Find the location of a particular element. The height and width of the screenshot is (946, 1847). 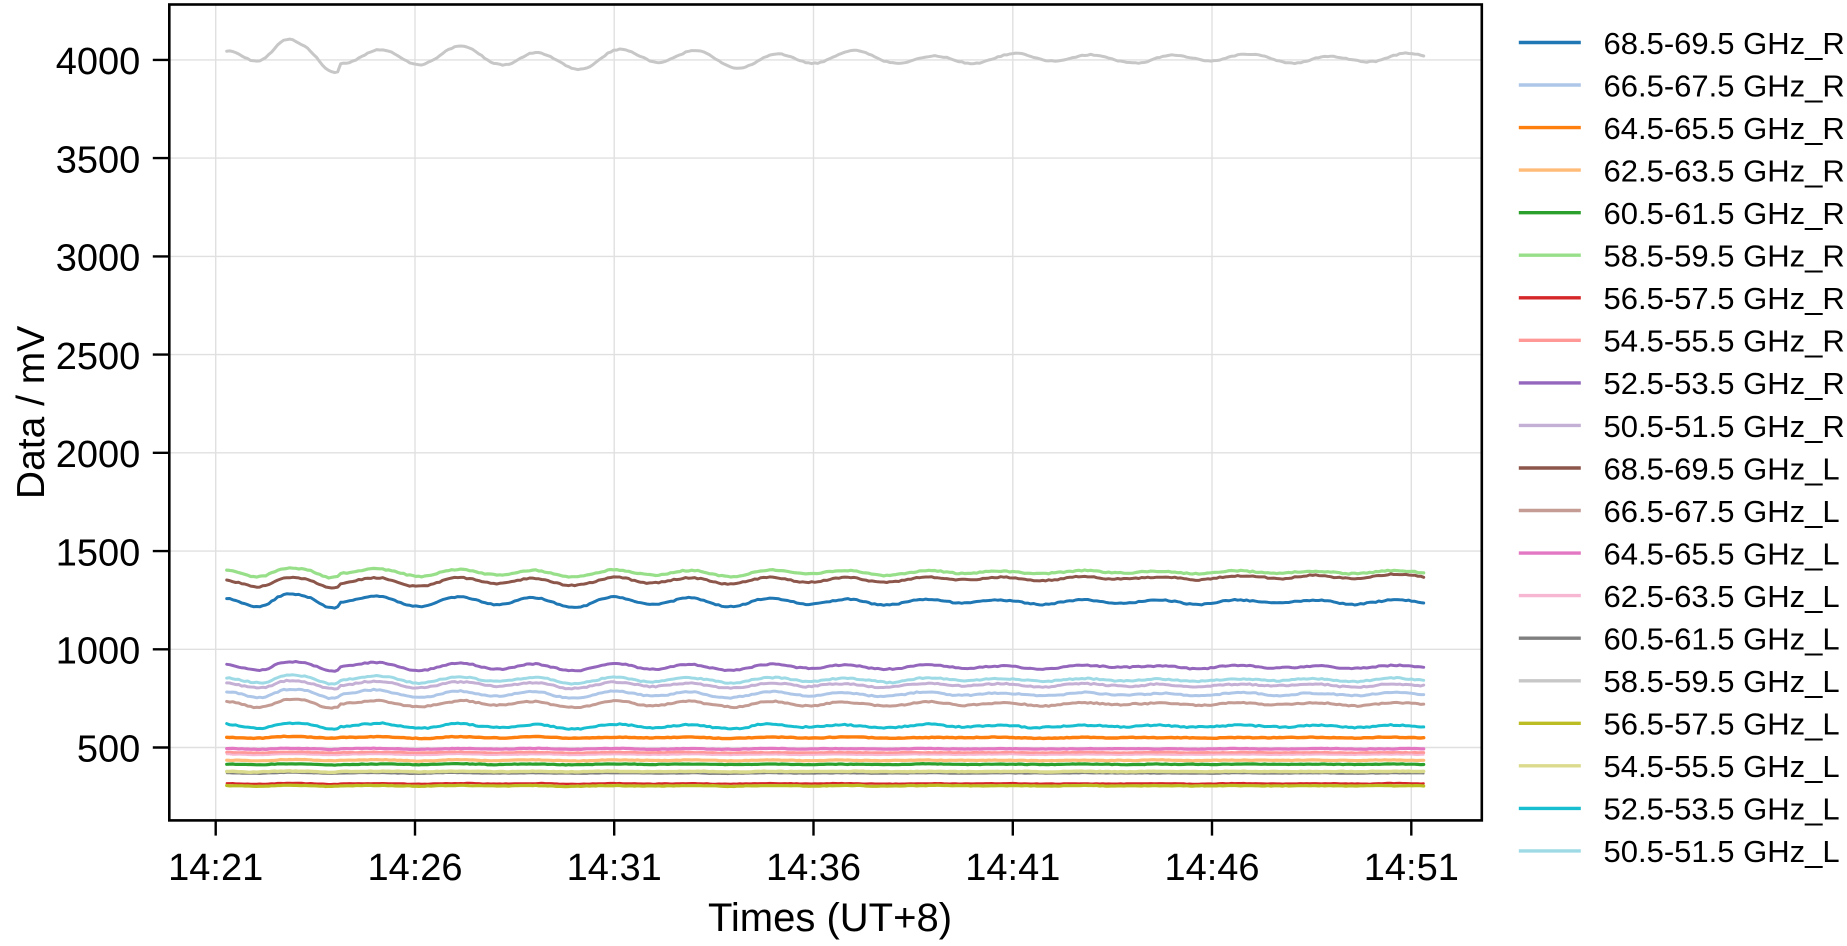

svg-text: 50.5-51.5 GHz_R is located at coordinates (1724, 426).